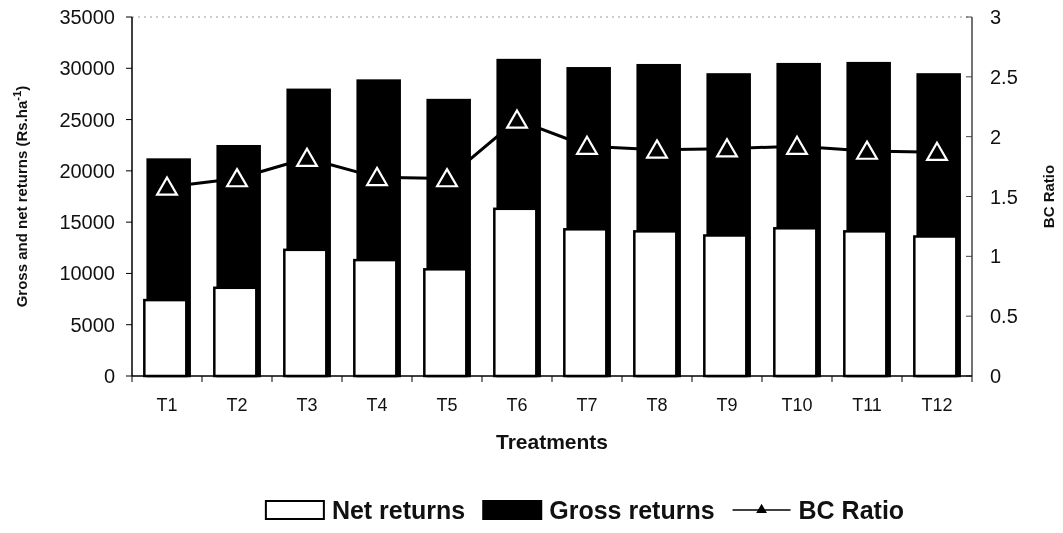  I want to click on y2-tick-label: 1, so click(996, 256).